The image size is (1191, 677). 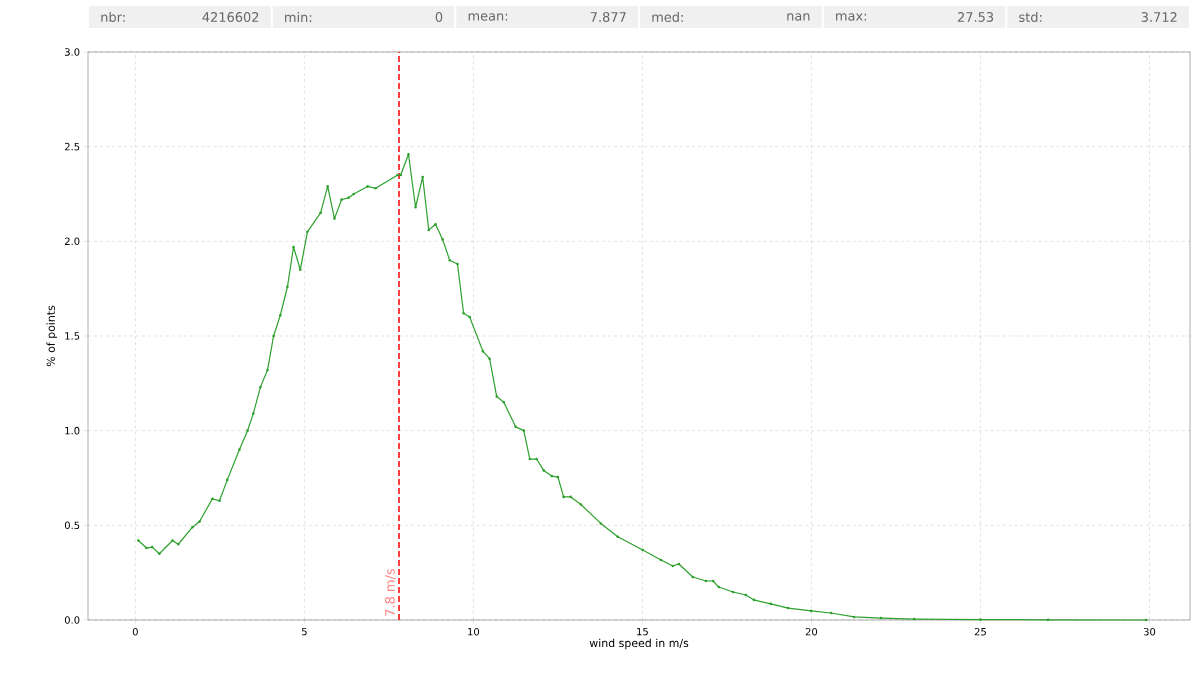 What do you see at coordinates (72, 146) in the screenshot?
I see `y-tick-label: 2.5` at bounding box center [72, 146].